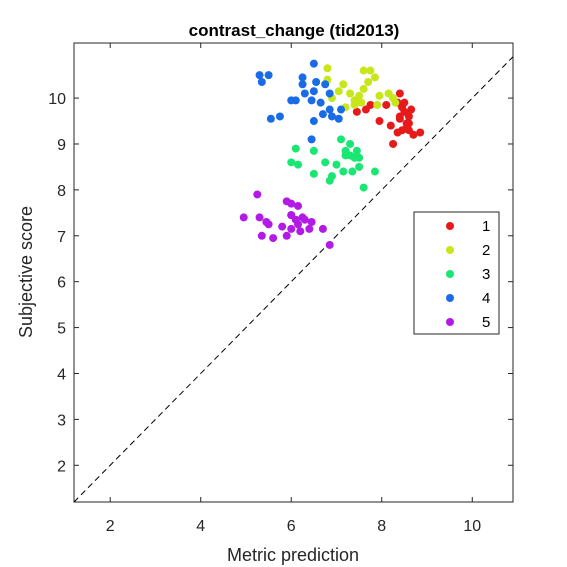  I want to click on legend-label: 2, so click(486, 250).